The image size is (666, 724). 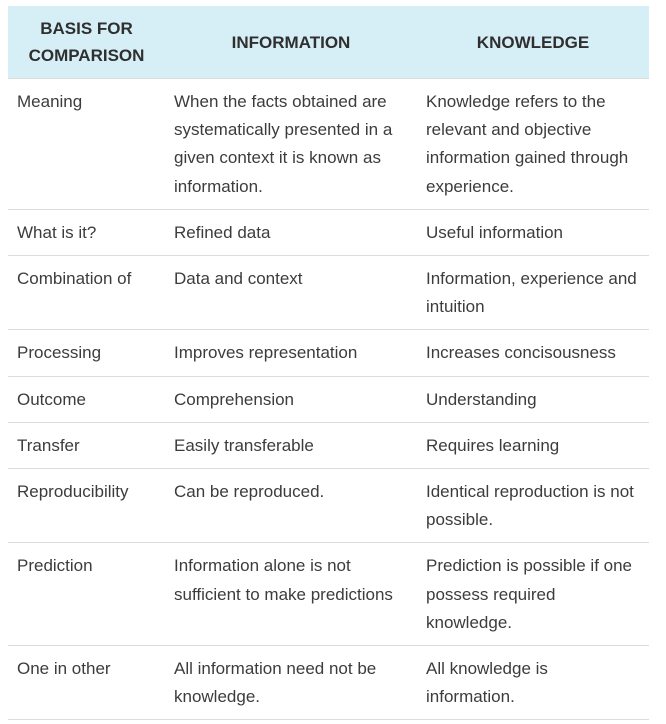 What do you see at coordinates (86, 399) in the screenshot?
I see `row-basis-cell: Outcome` at bounding box center [86, 399].